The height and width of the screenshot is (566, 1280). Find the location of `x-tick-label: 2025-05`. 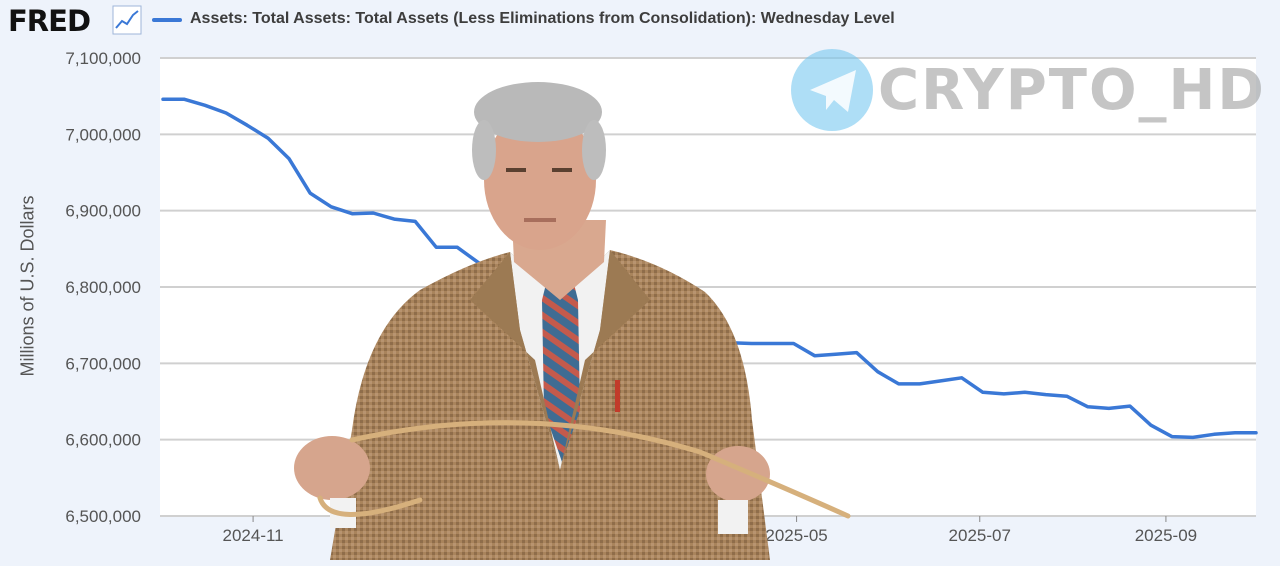

x-tick-label: 2025-05 is located at coordinates (796, 535).